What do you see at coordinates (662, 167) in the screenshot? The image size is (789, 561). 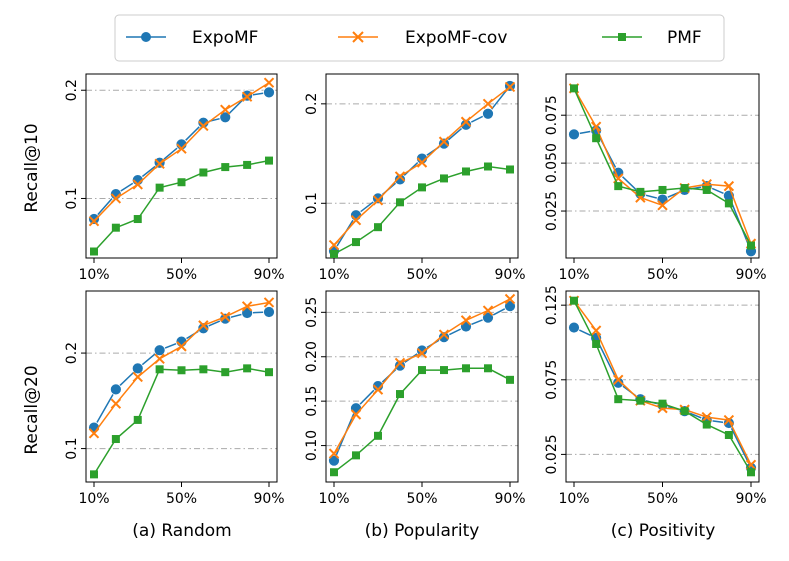 I see `series-pmf` at bounding box center [662, 167].